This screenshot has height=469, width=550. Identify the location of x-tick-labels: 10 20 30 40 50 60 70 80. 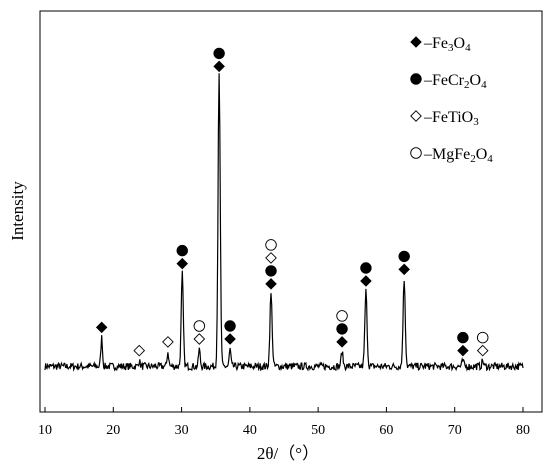
(284, 430).